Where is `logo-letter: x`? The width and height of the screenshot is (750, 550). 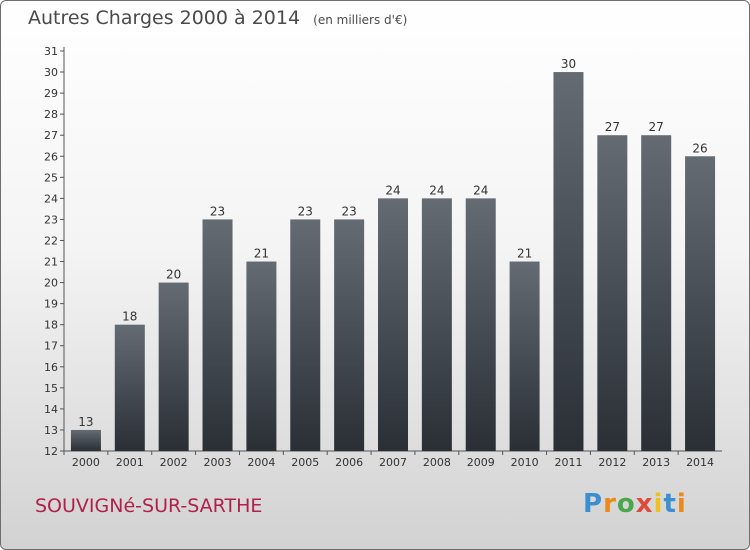
logo-letter: x is located at coordinates (644, 504).